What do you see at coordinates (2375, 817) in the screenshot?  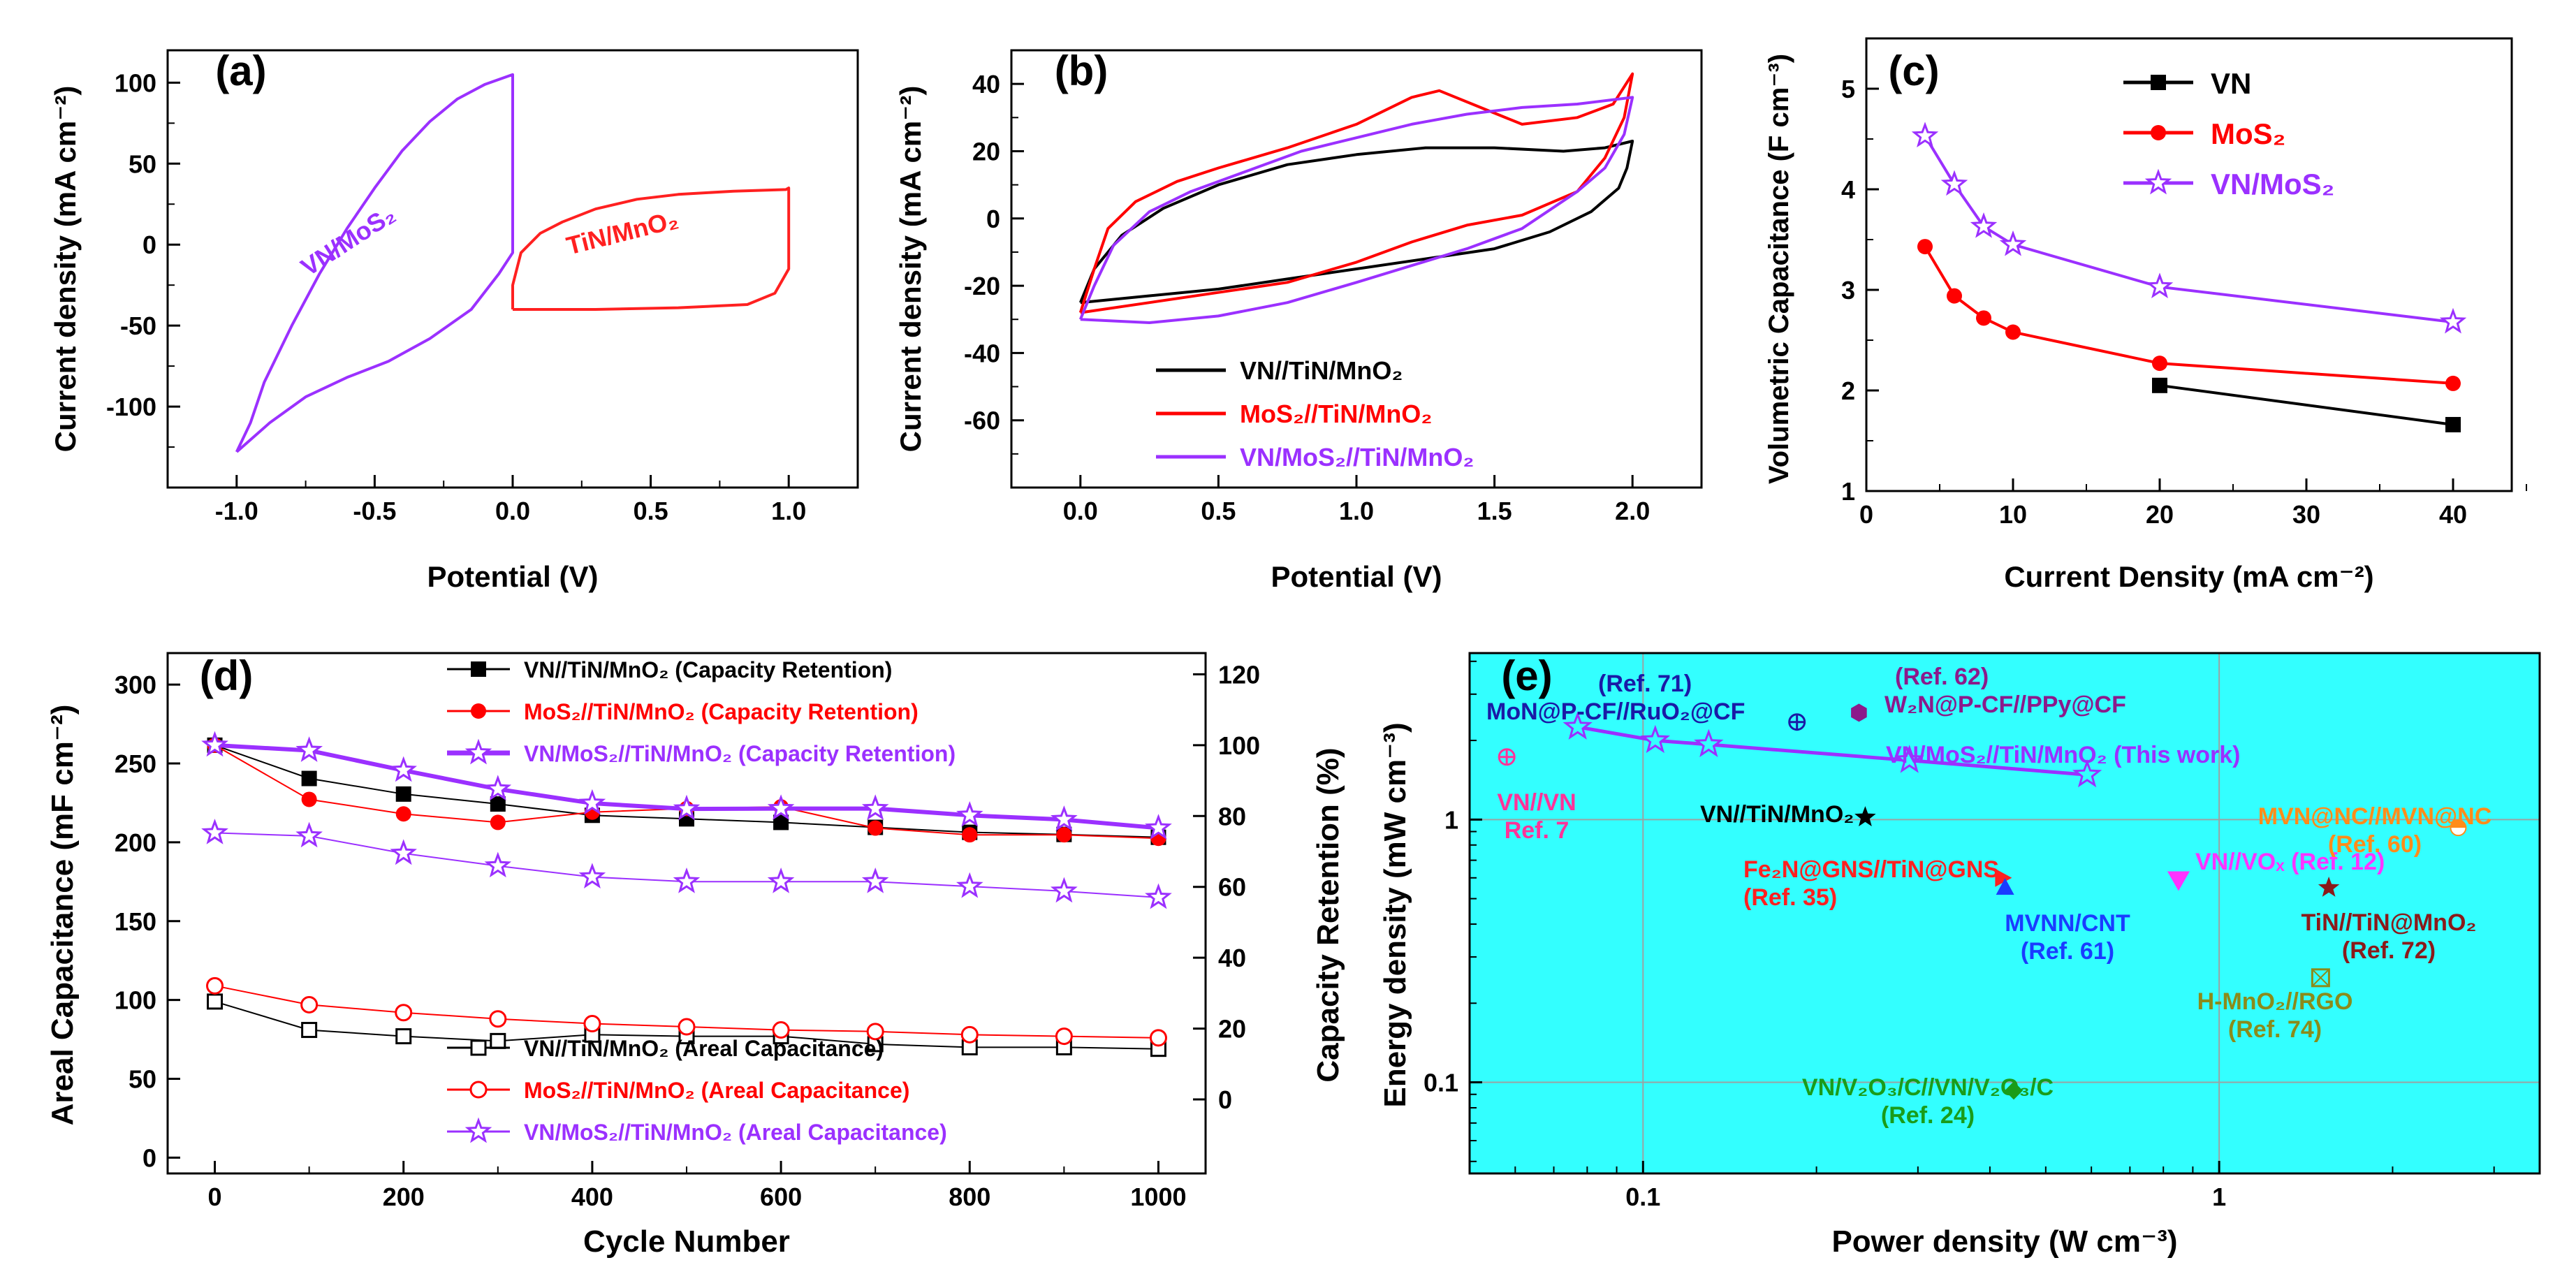 I see `ref-label-8: MVN@NC//MVN@NC` at bounding box center [2375, 817].